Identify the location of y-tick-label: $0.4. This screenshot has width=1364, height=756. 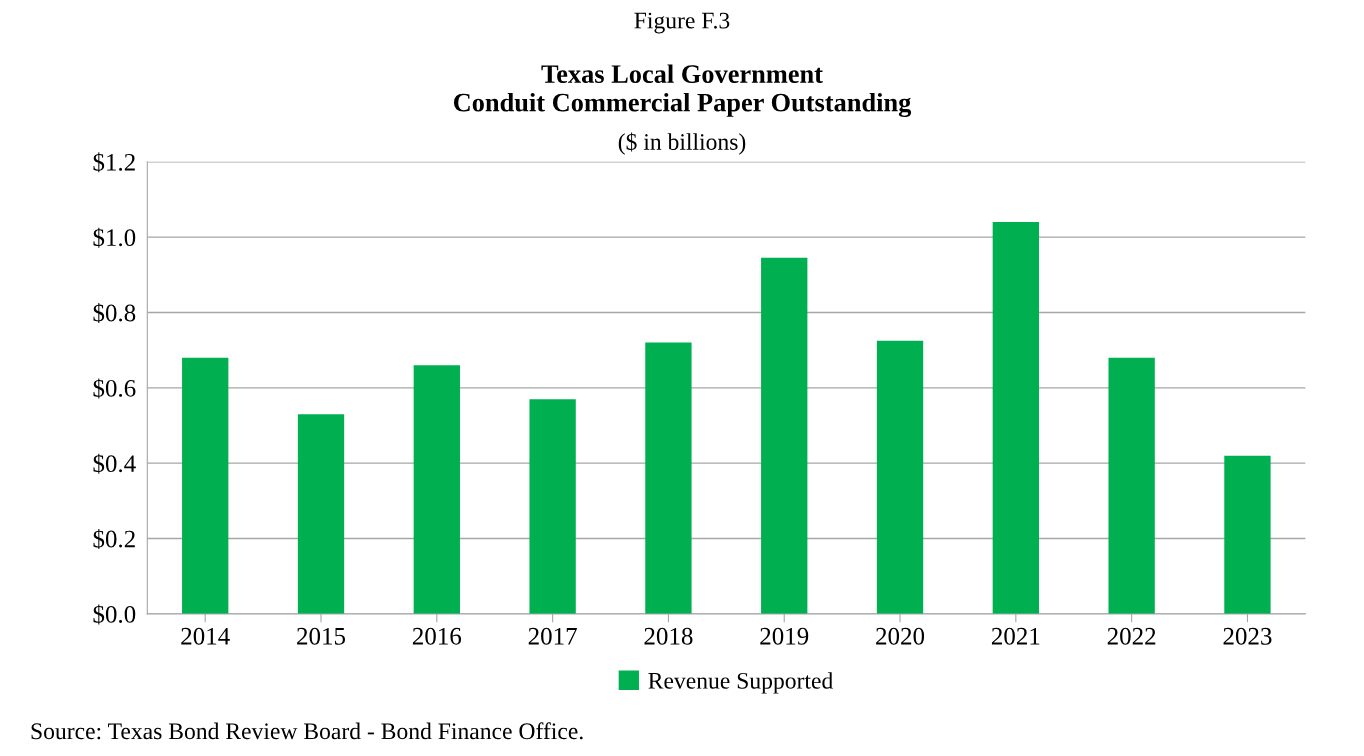
(114, 463).